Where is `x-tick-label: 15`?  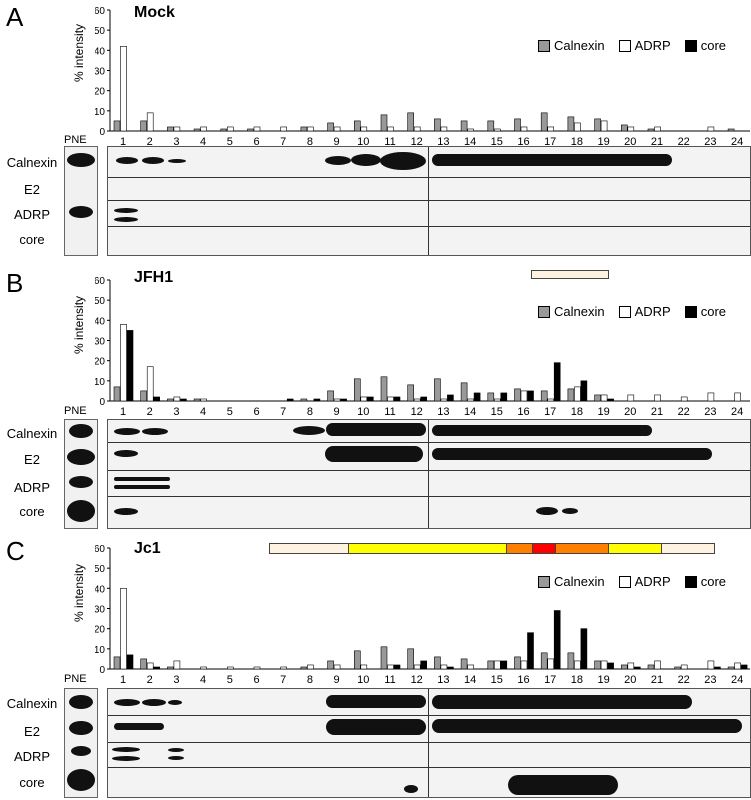
x-tick-label: 15 is located at coordinates (497, 412).